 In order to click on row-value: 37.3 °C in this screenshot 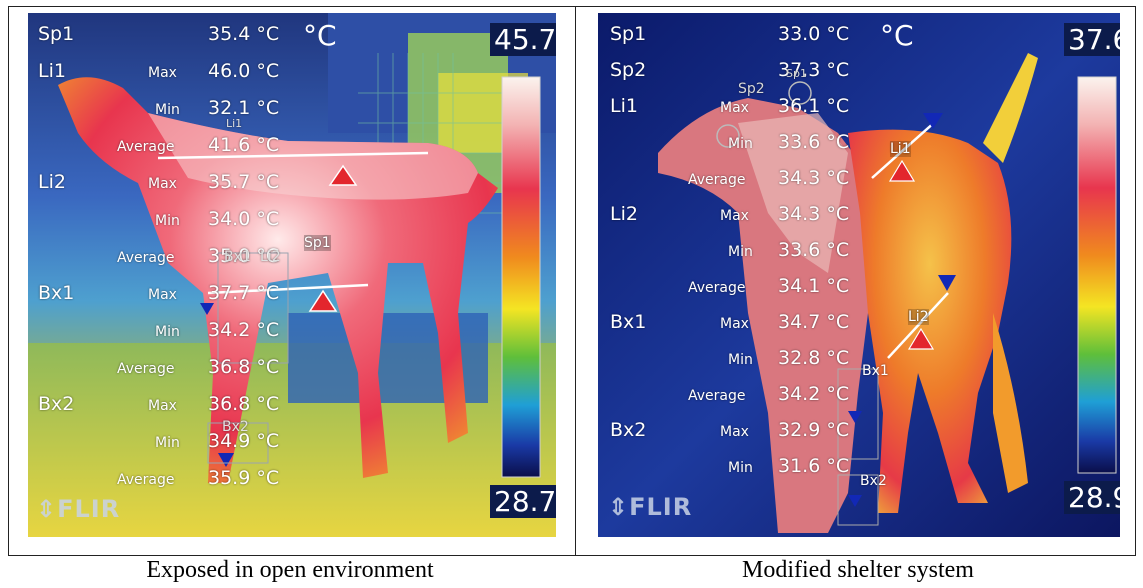, I will do `click(814, 70)`.